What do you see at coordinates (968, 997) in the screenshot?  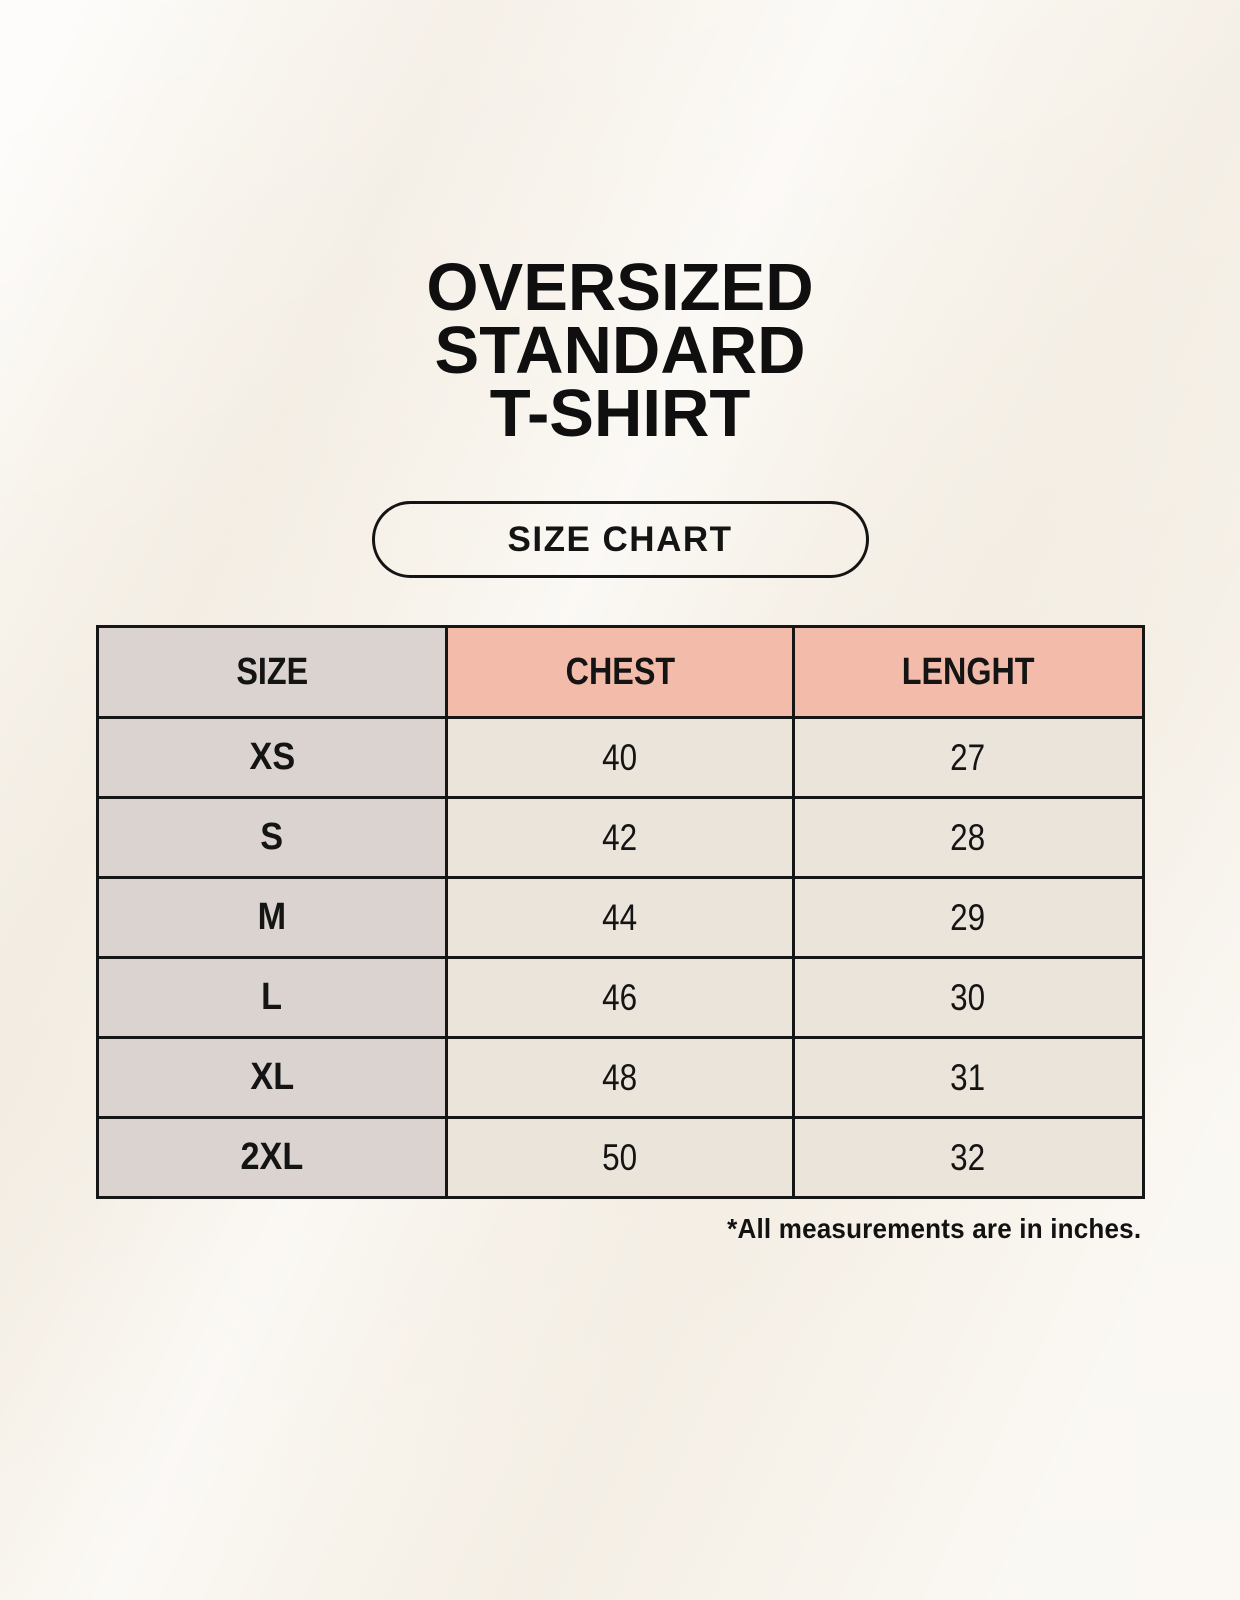 I see `length-value: 30` at bounding box center [968, 997].